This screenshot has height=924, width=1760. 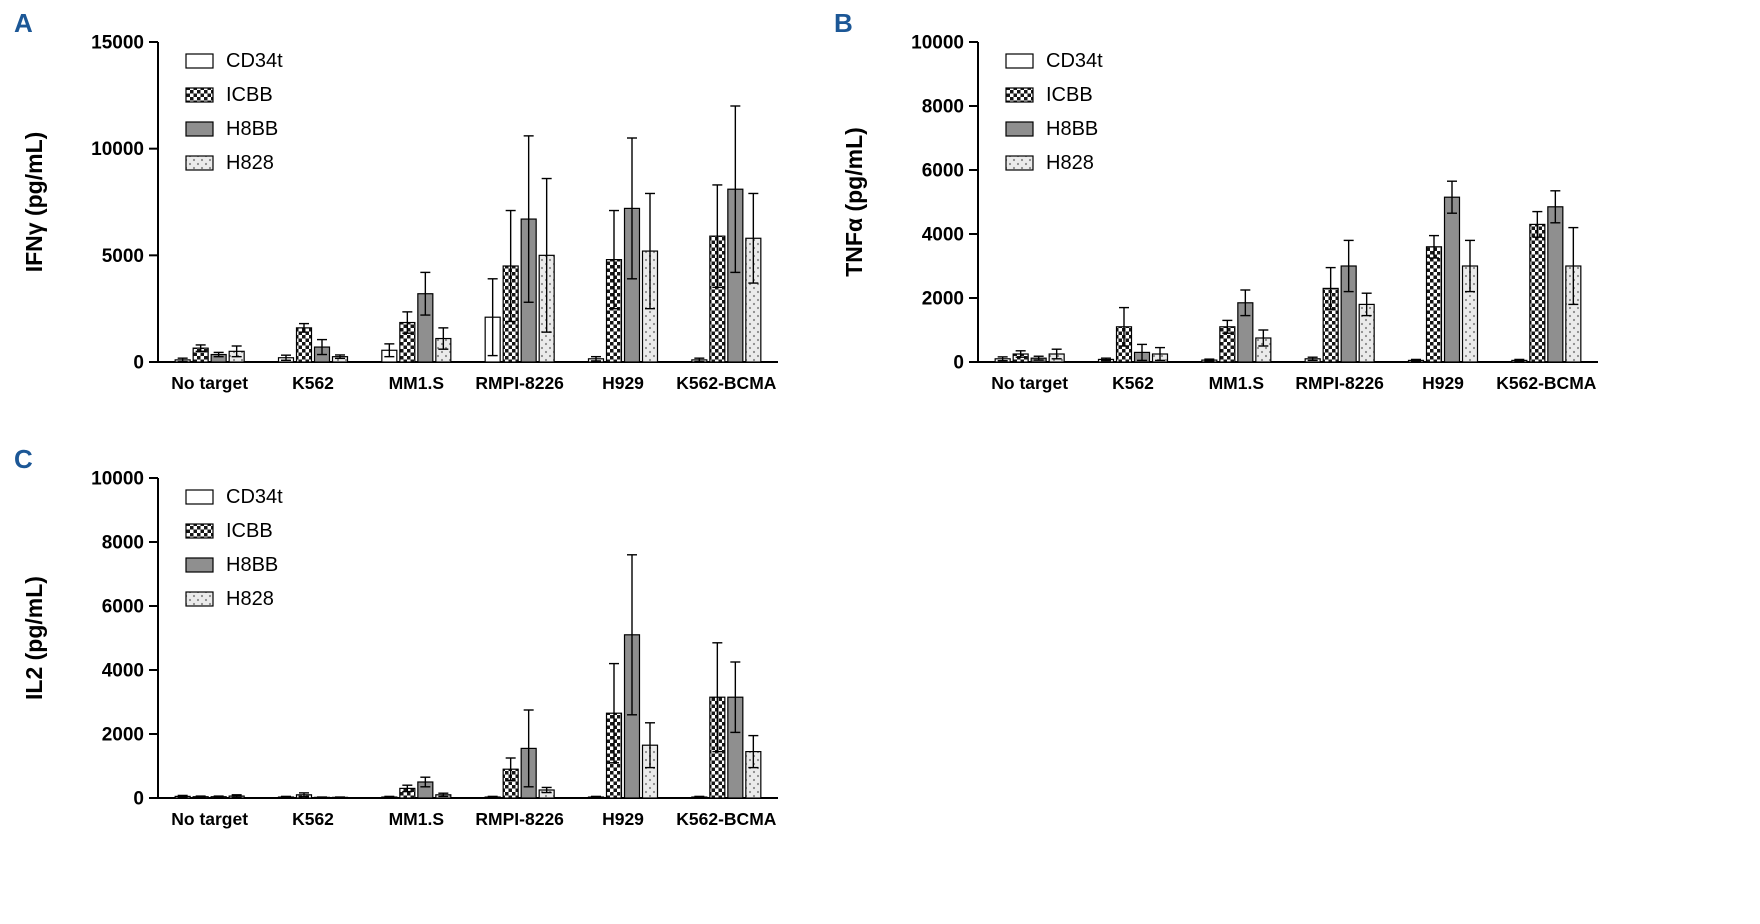 What do you see at coordinates (34, 202) in the screenshot?
I see `y-axis-title: IFNγ (pg/mL)` at bounding box center [34, 202].